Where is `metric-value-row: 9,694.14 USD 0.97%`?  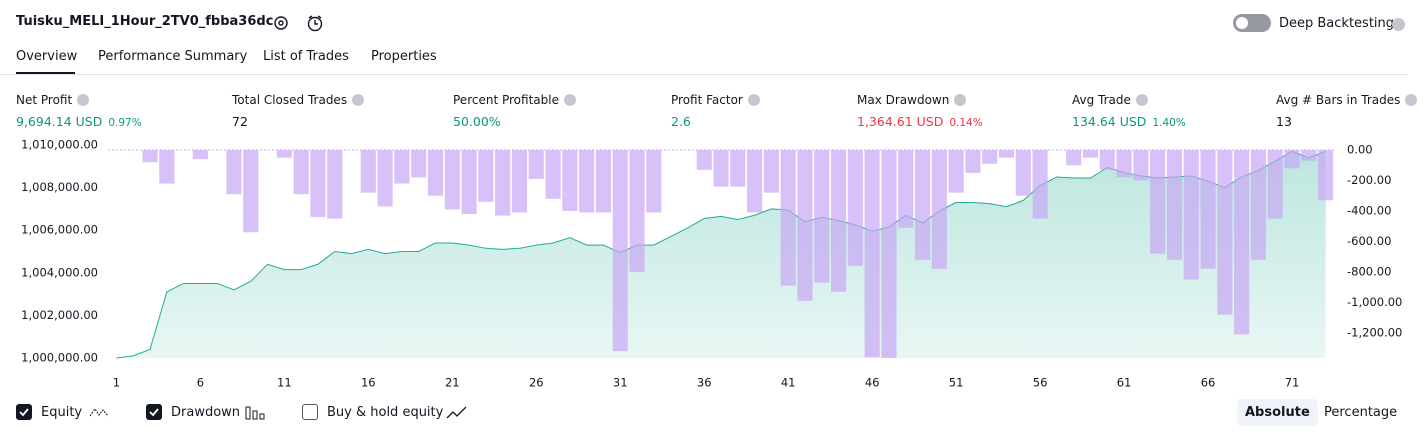 metric-value-row: 9,694.14 USD 0.97% is located at coordinates (79, 120).